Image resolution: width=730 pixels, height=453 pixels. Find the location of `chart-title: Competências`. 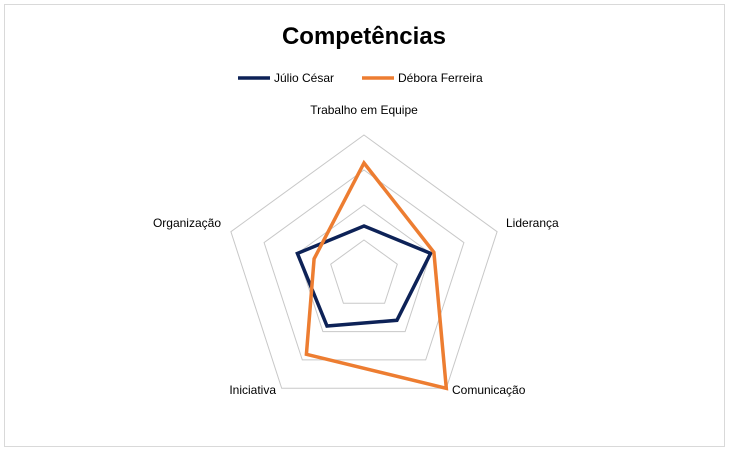

chart-title: Competências is located at coordinates (364, 36).